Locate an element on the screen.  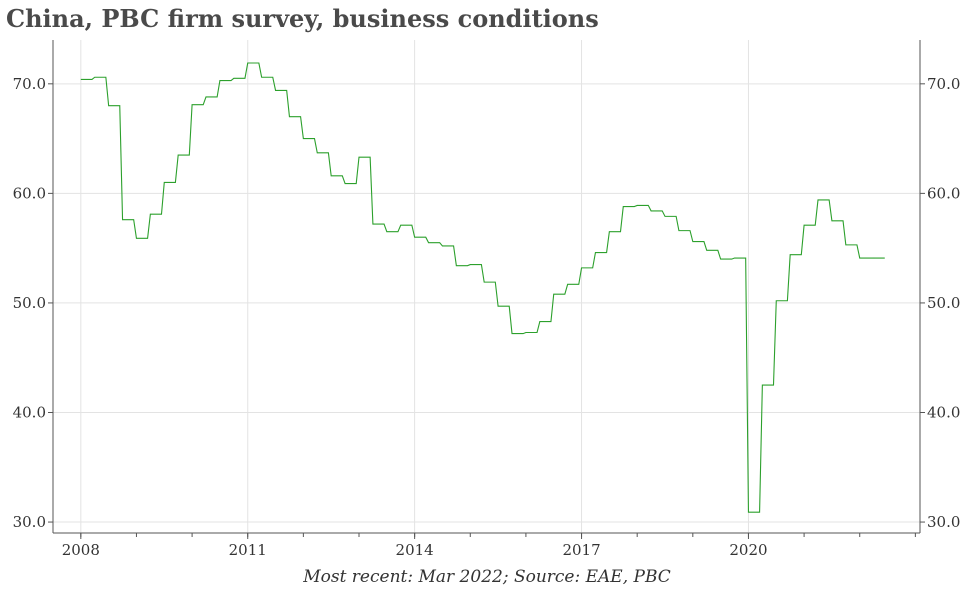
y-tick-label-left-3: 60.0 is located at coordinates (29, 193).